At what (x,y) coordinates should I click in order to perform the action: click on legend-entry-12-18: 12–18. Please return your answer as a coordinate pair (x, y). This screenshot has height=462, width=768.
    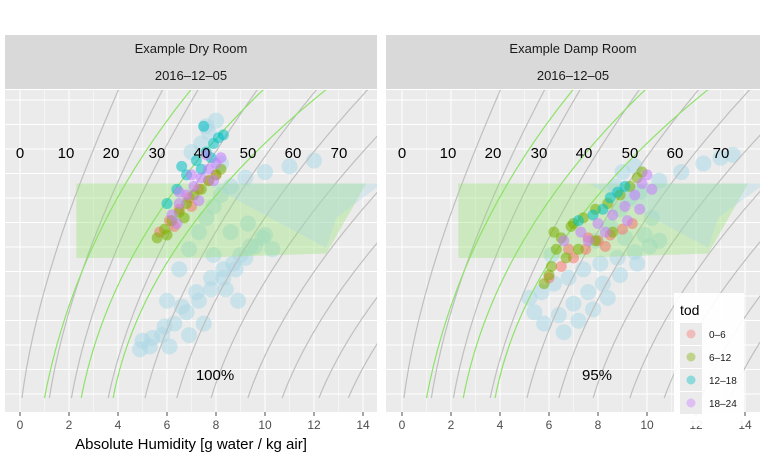
    Looking at the image, I should click on (708, 380).